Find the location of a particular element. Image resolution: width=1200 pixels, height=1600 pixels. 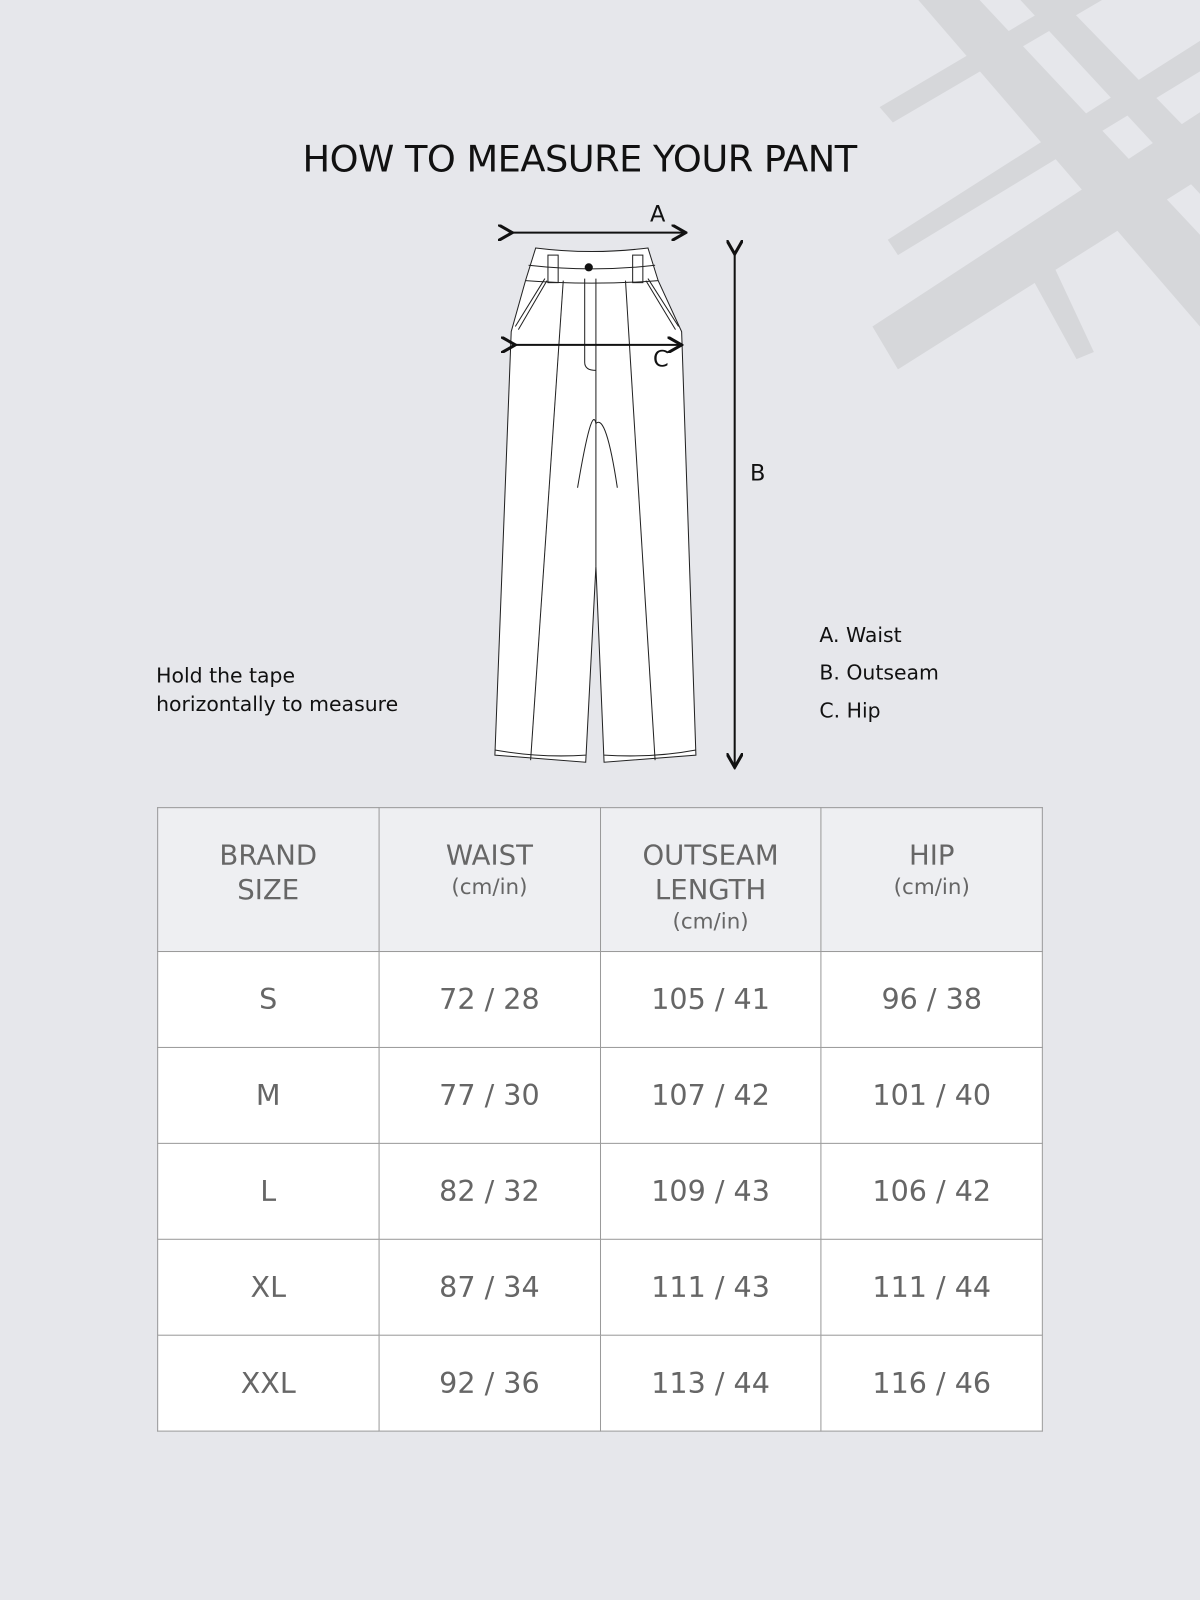

cell-hip: 116 / 46 is located at coordinates (931, 1383).